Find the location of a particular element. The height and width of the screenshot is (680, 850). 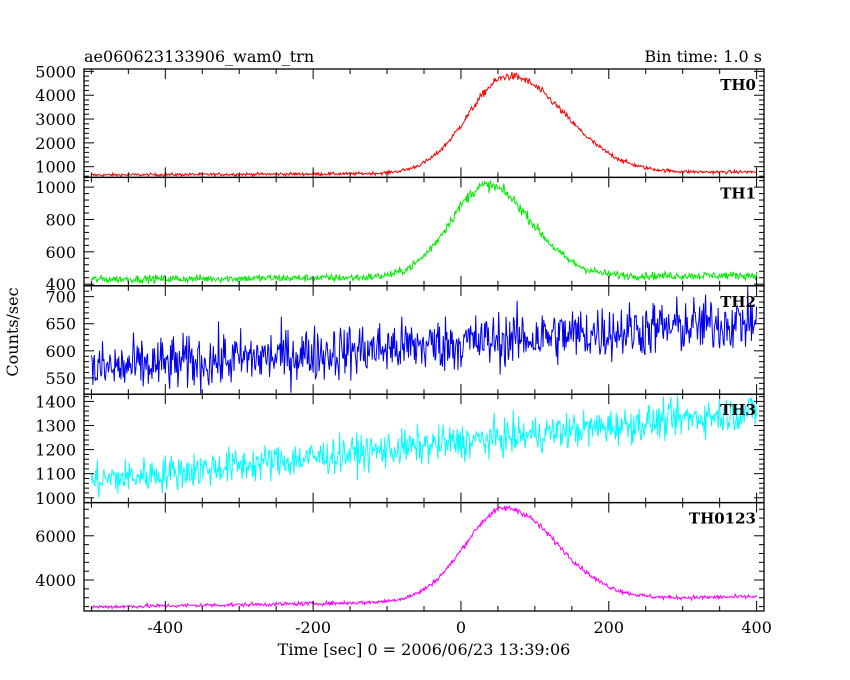

y-tick-label: 800 is located at coordinates (60, 219).